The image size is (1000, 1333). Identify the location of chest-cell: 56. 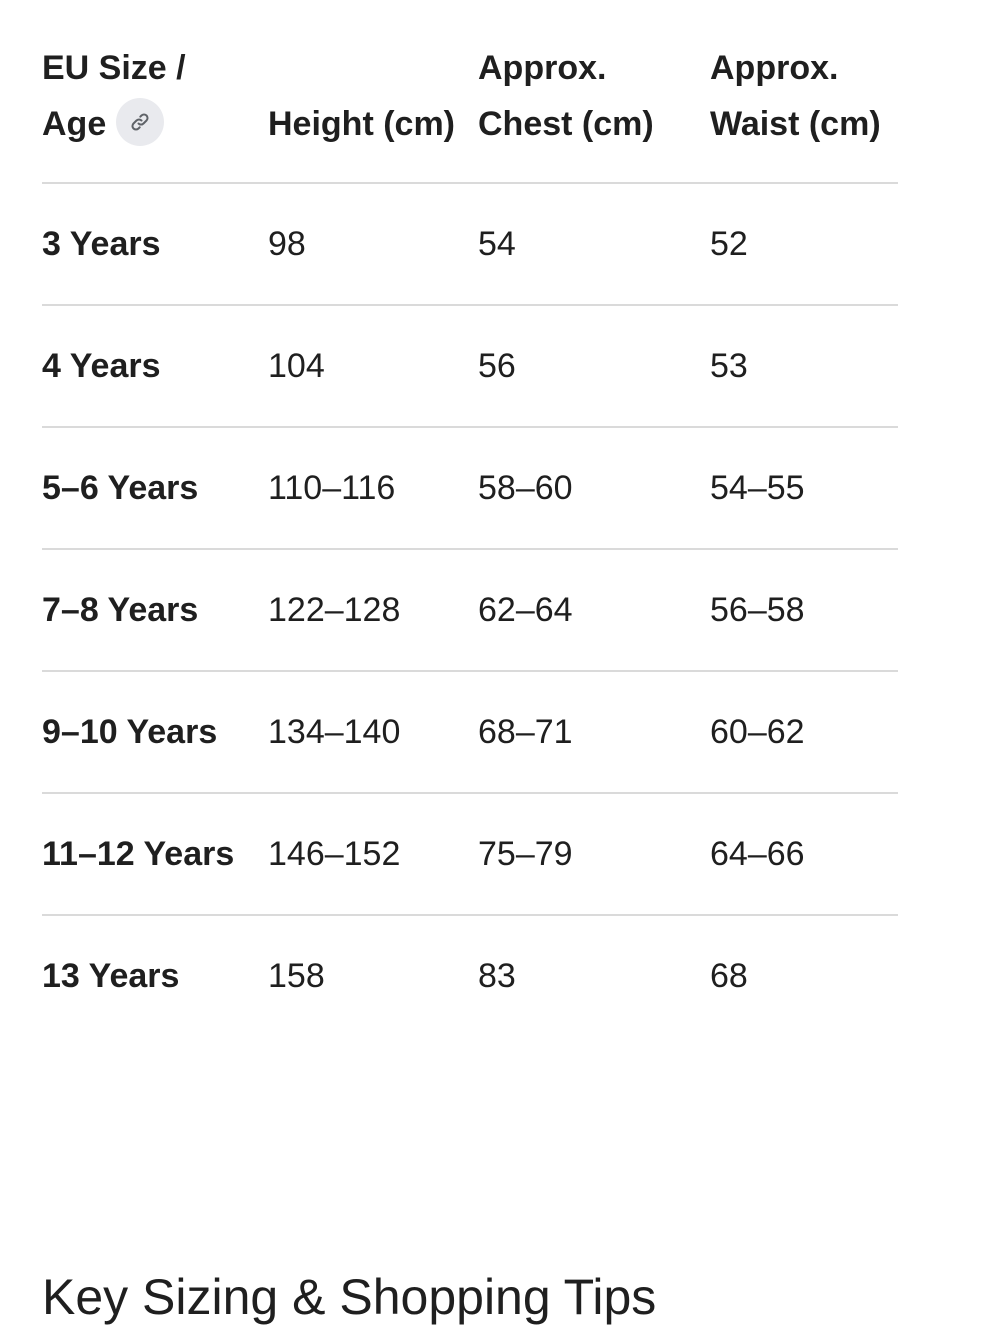
(594, 366).